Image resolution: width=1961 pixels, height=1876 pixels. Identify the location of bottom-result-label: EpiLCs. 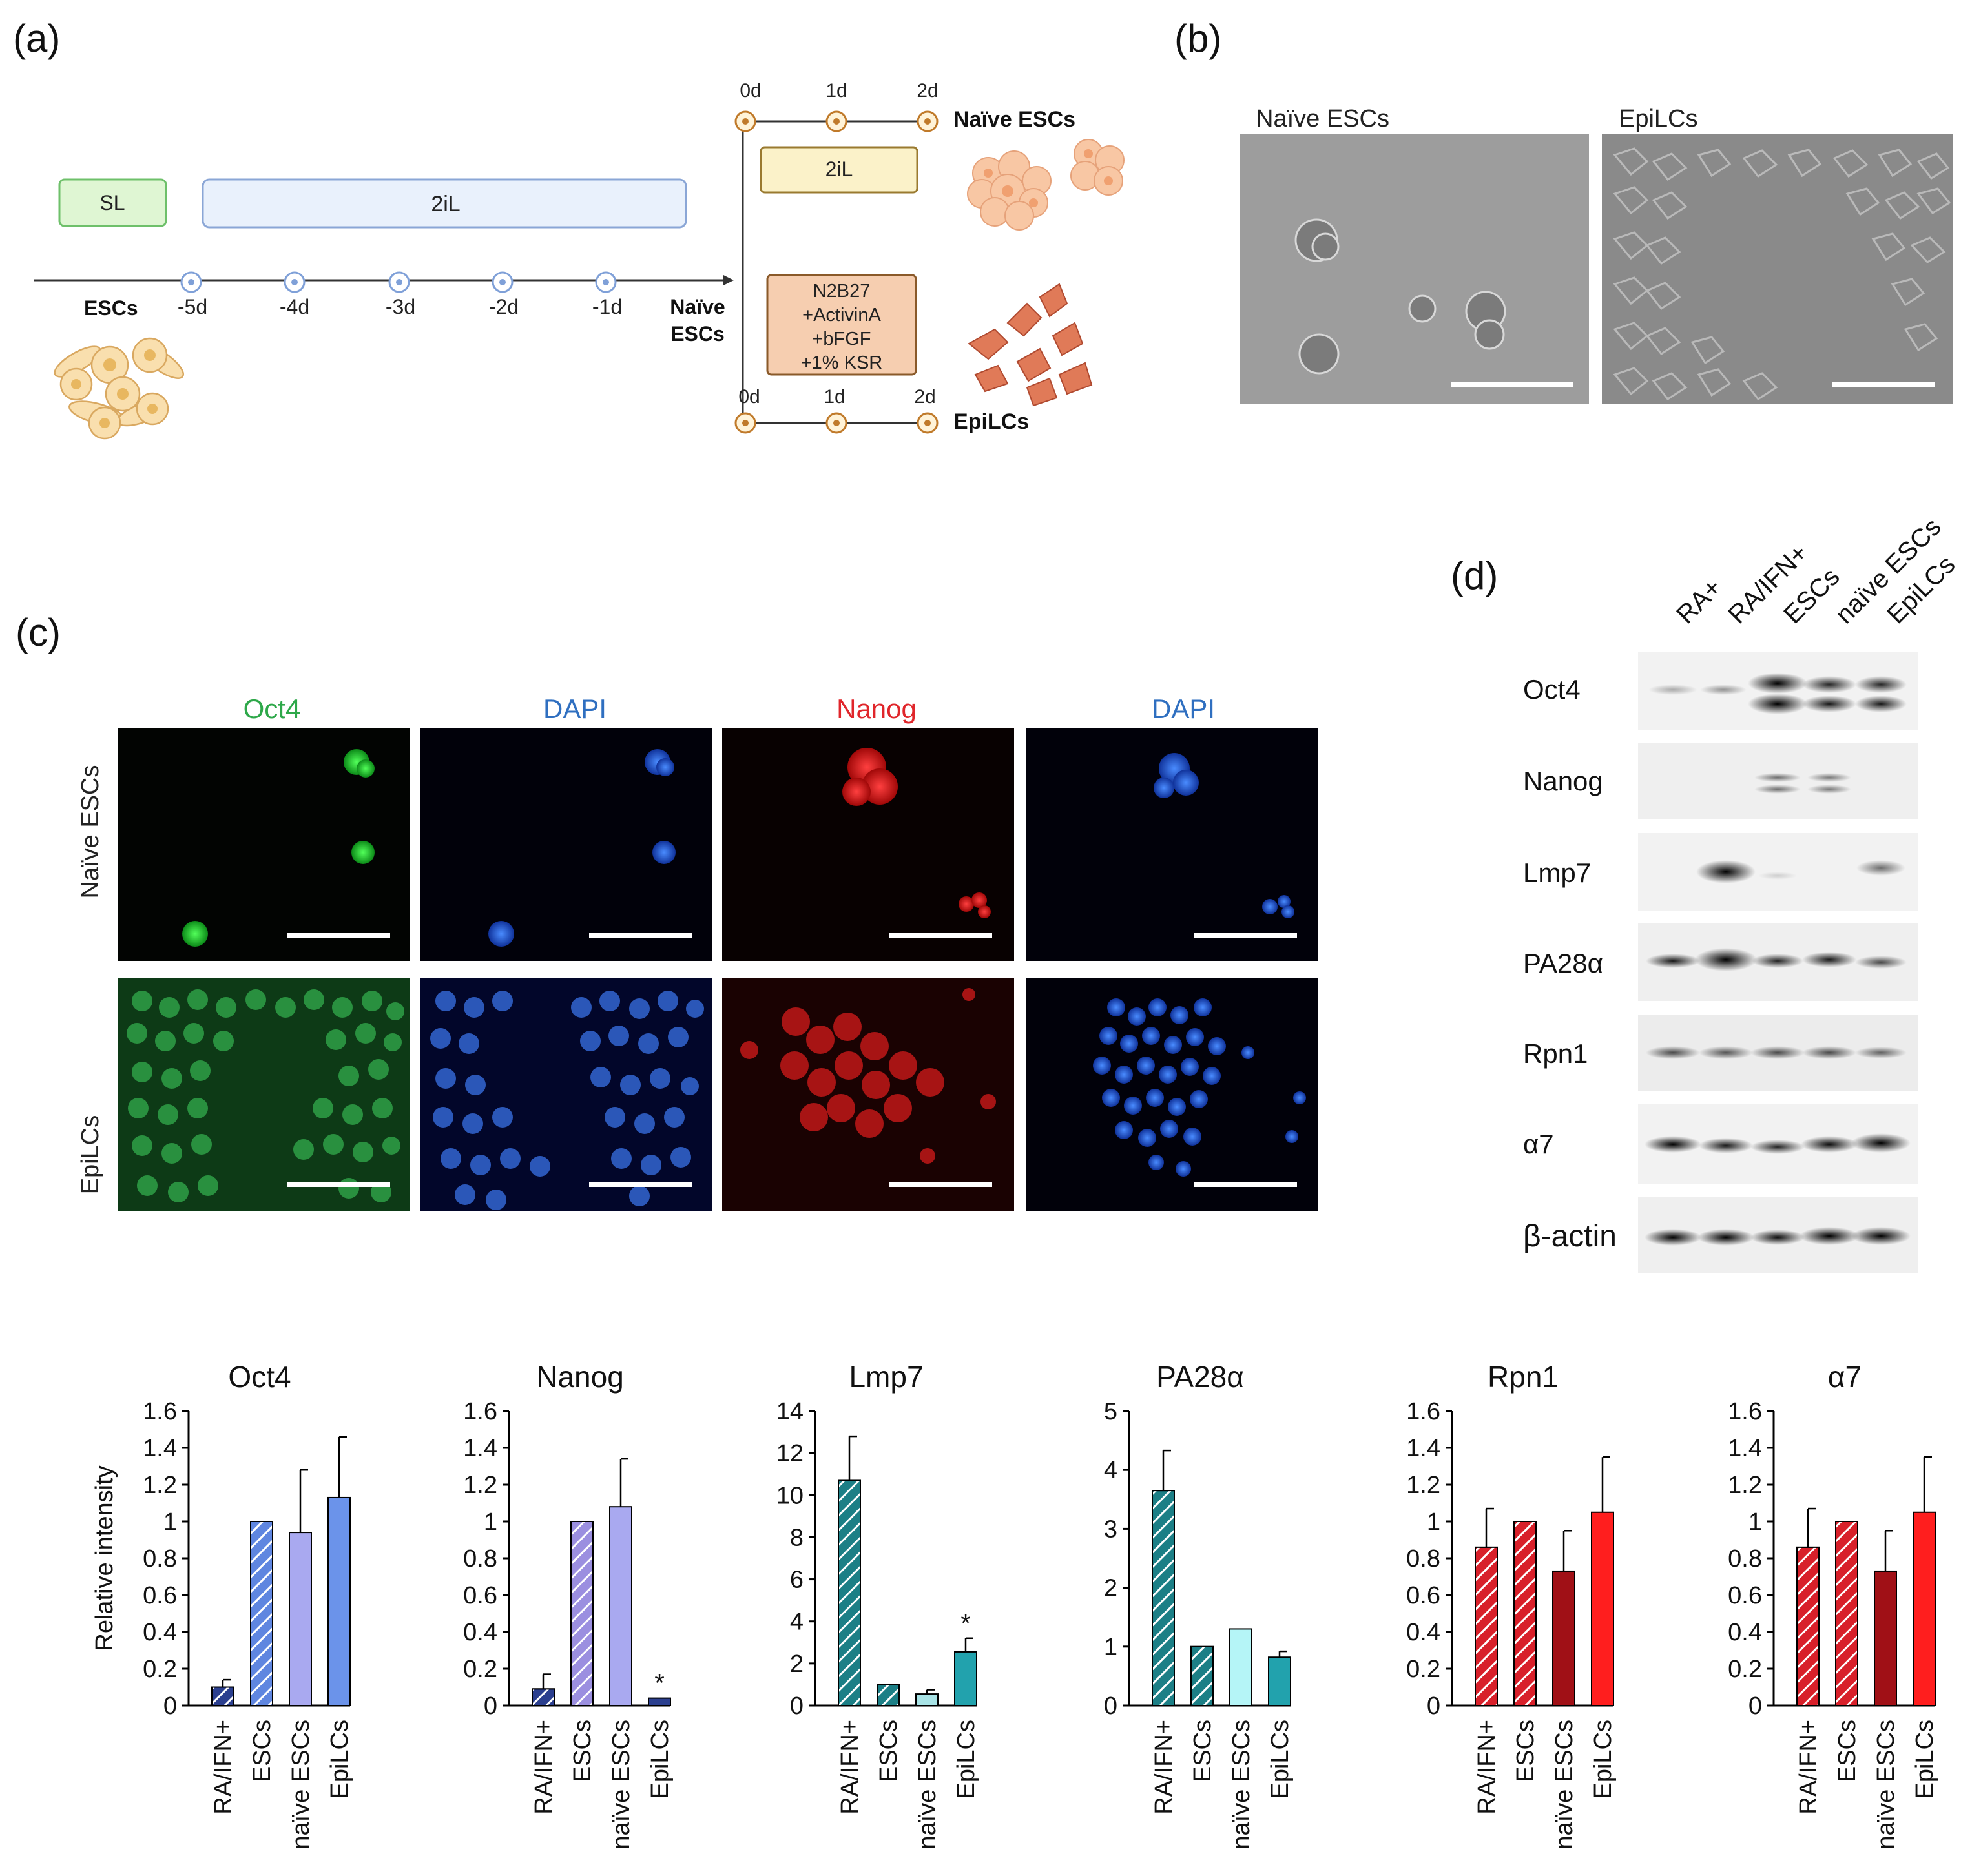
(991, 421).